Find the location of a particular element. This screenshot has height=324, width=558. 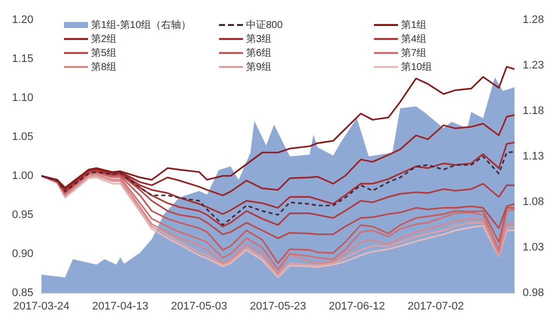

x-tick-label: 2017-04-13 is located at coordinates (120, 306).